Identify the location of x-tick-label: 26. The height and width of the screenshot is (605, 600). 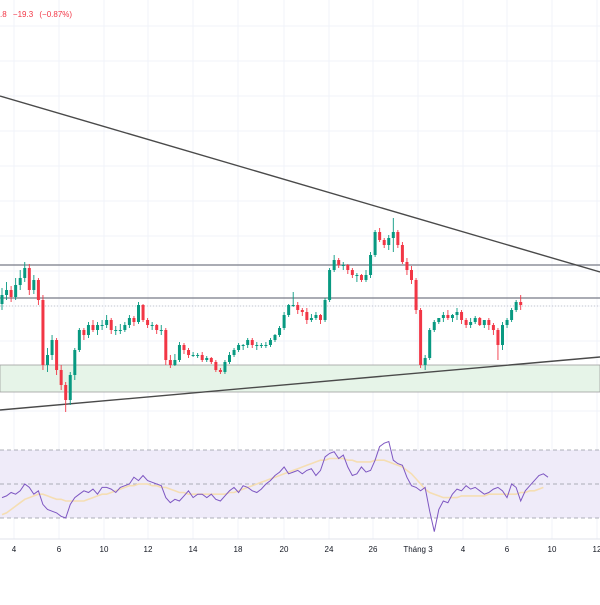
(373, 549).